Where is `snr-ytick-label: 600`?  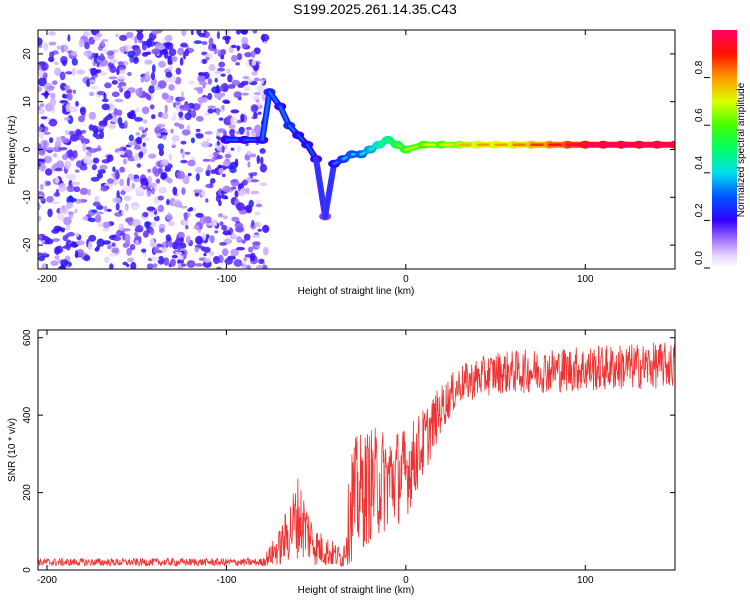 snr-ytick-label: 600 is located at coordinates (27, 337).